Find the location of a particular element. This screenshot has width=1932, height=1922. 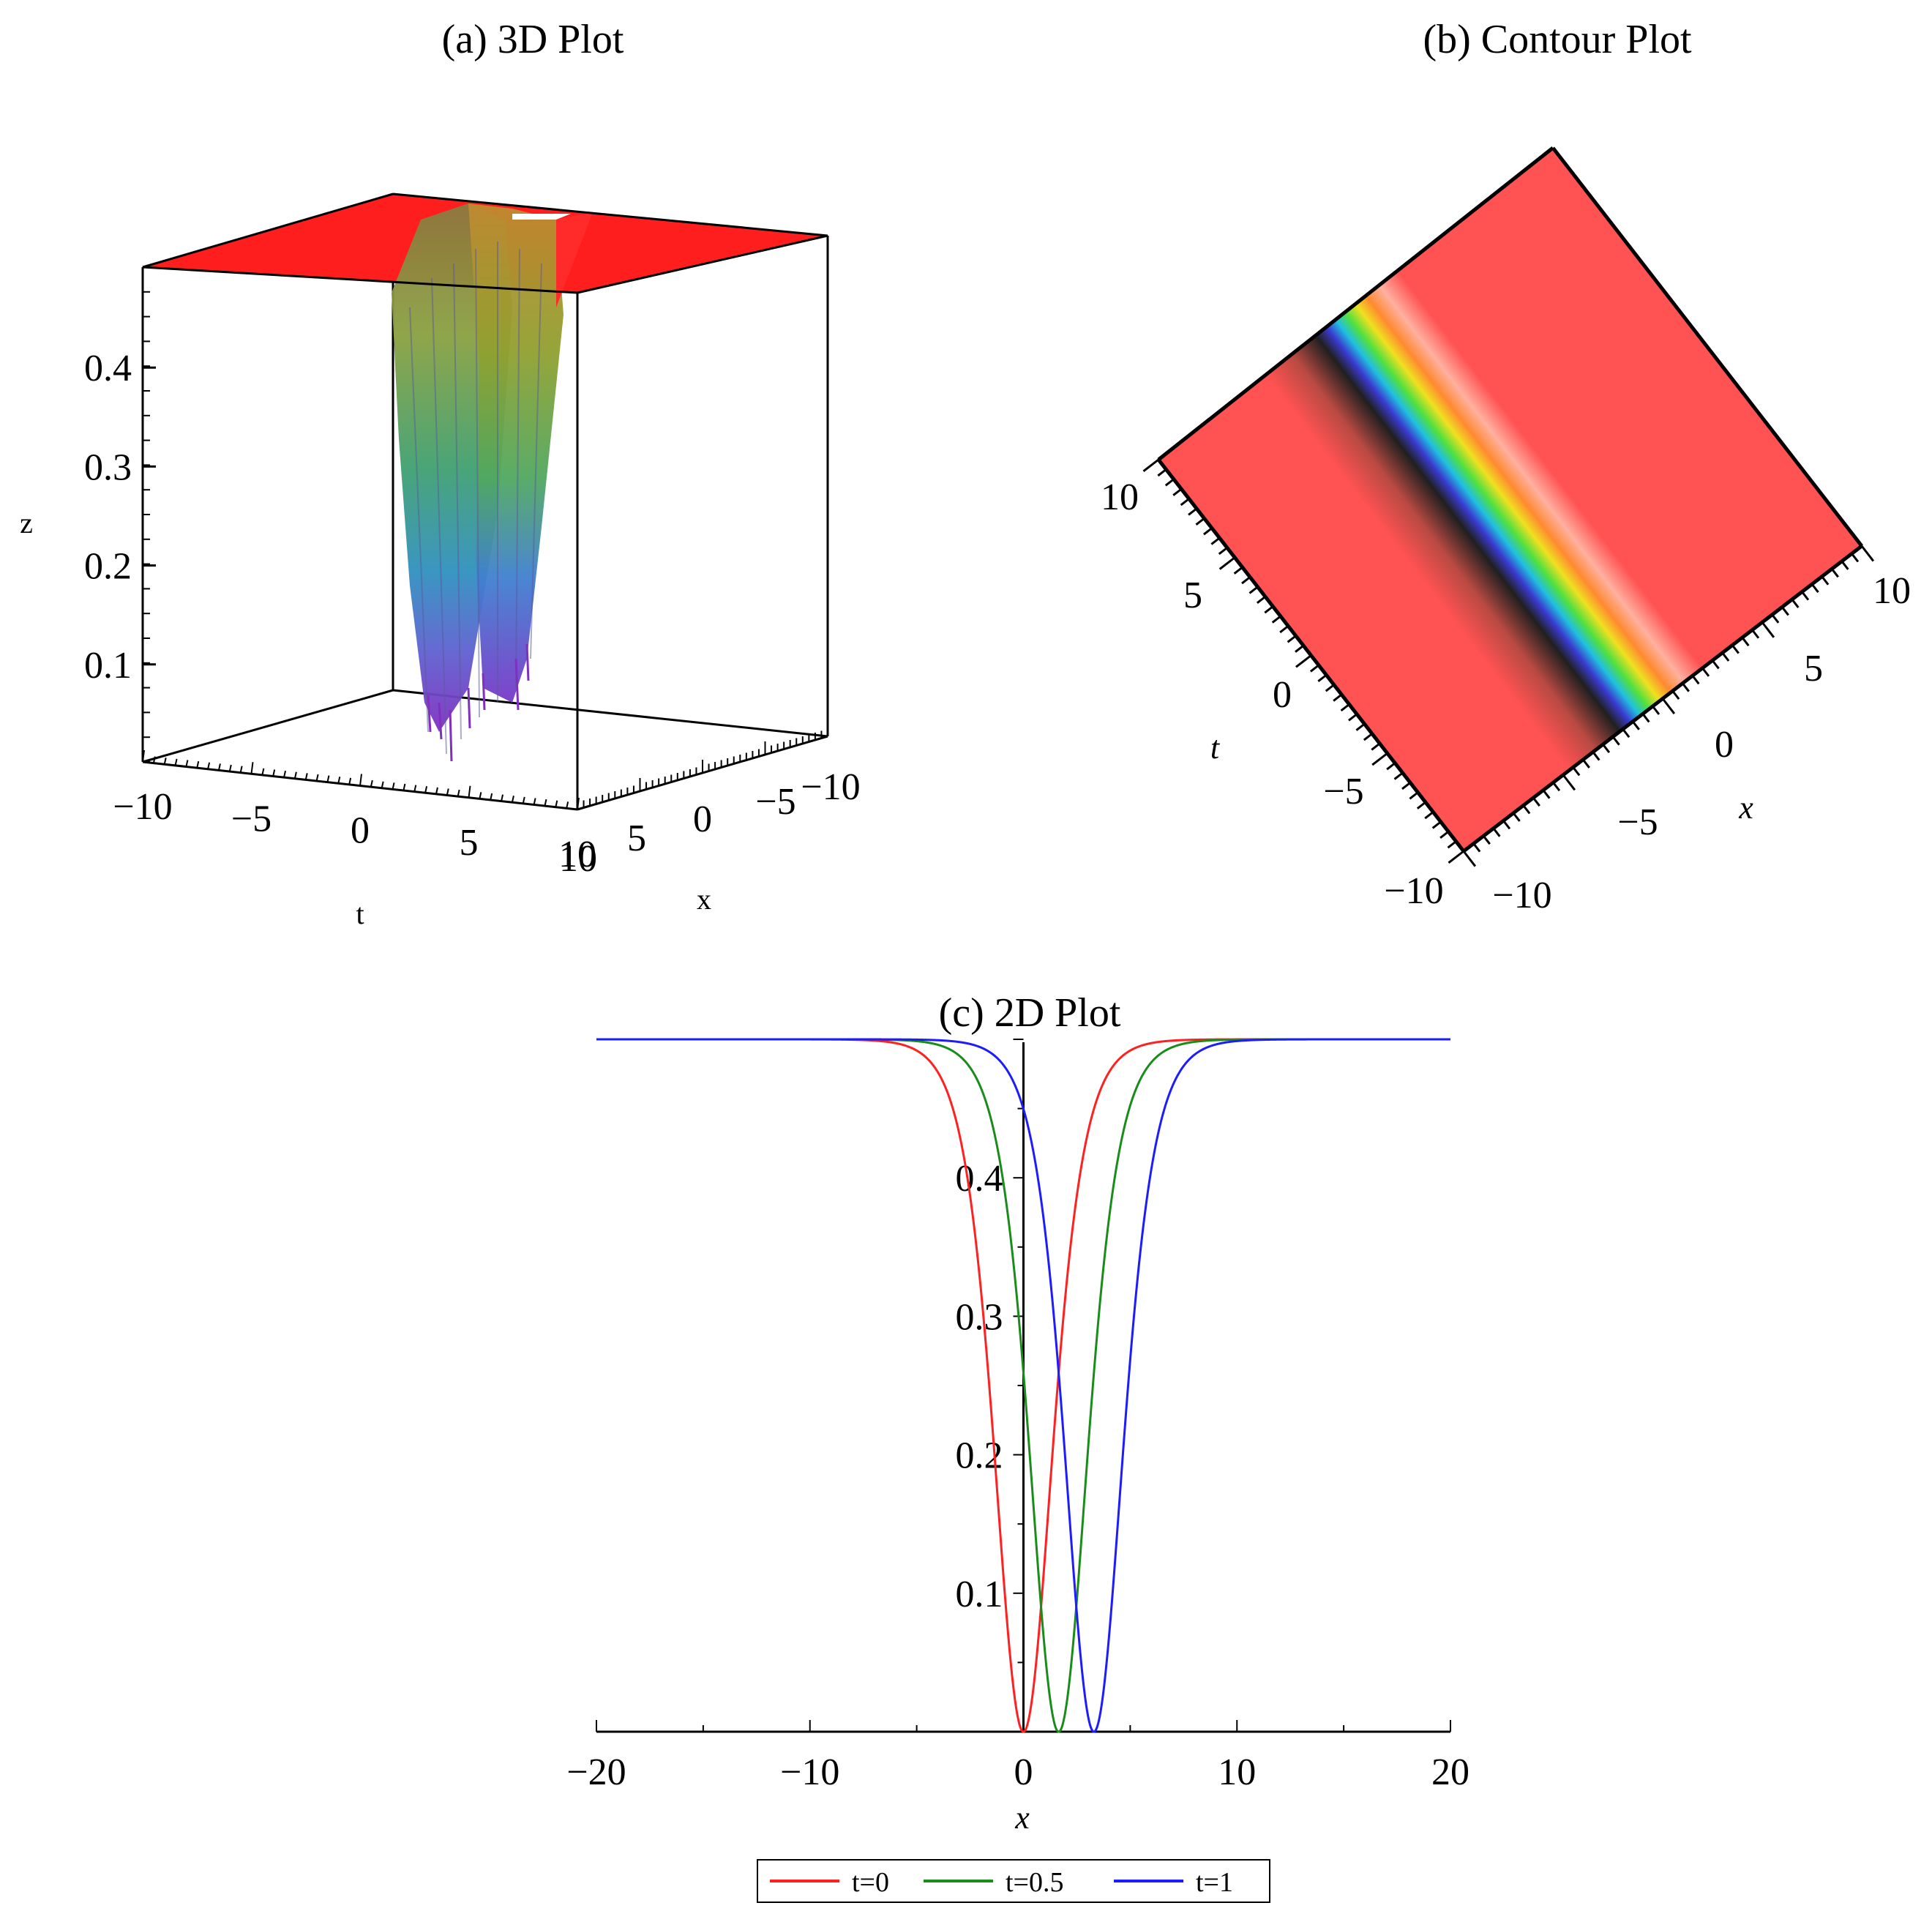

contour-x-tick-label: −5 is located at coordinates (1637, 822).